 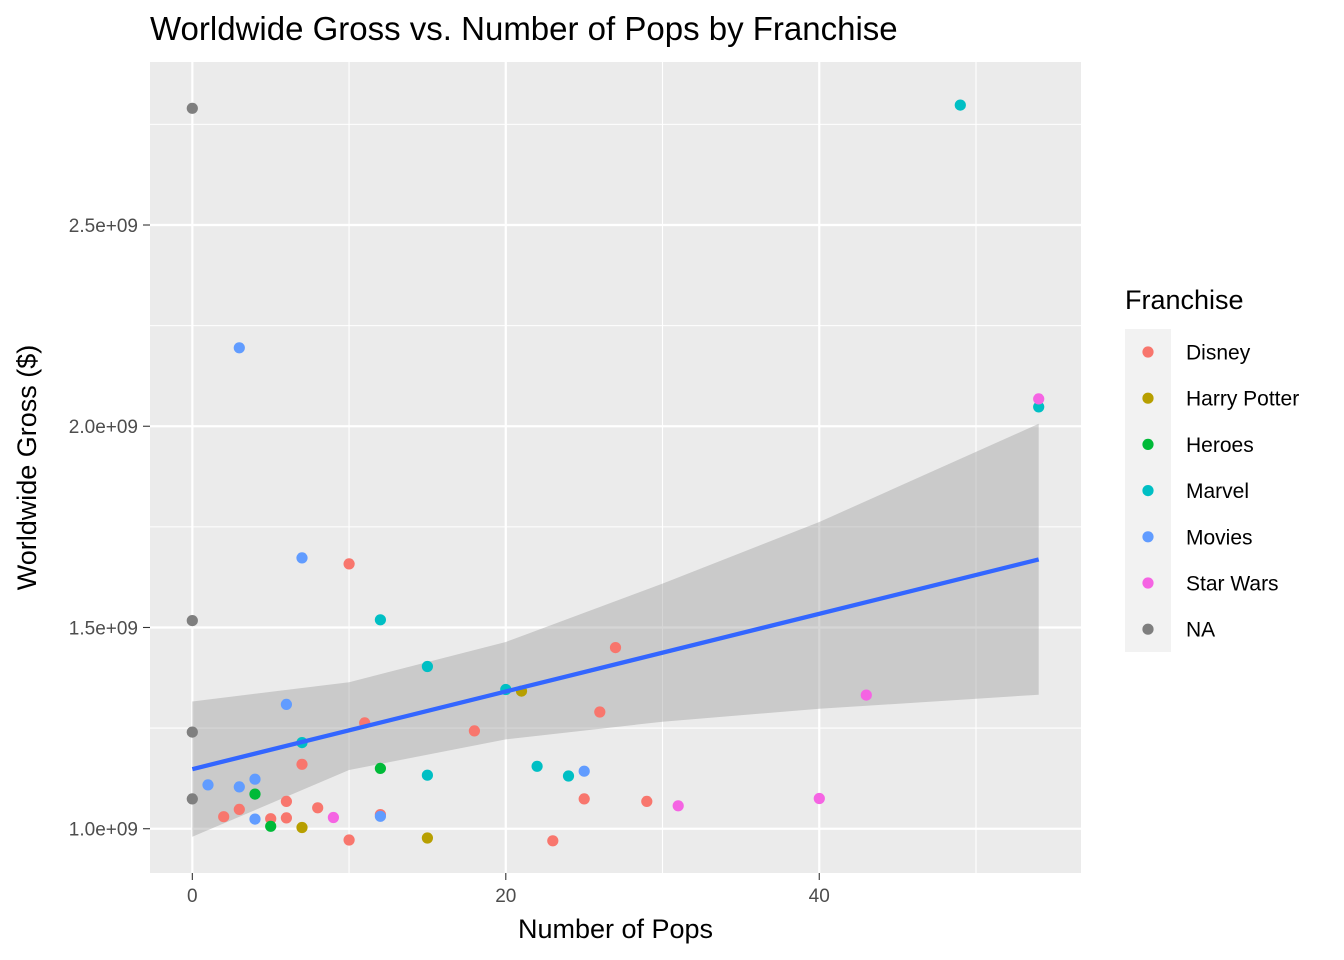 I want to click on legend-label: Marvel, so click(x=1217, y=491).